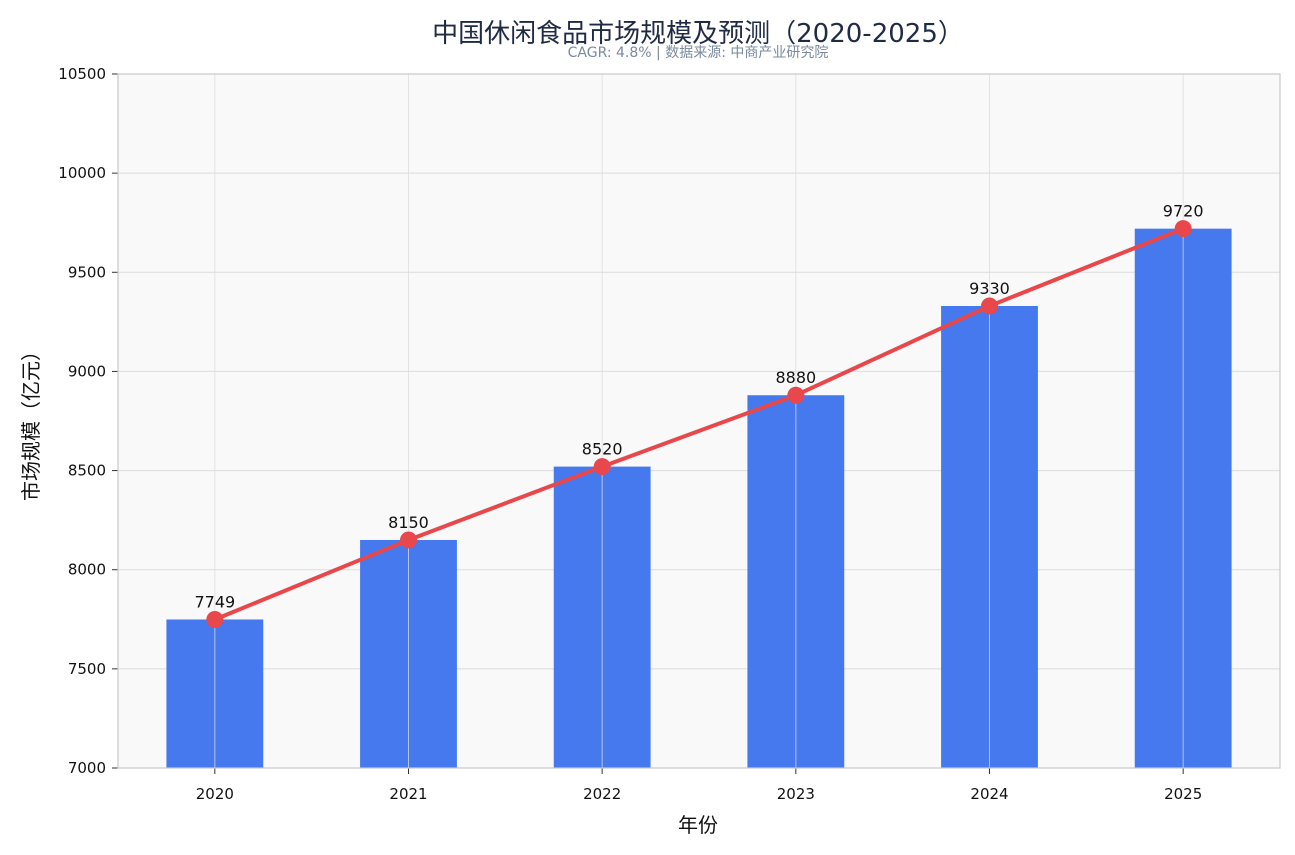  What do you see at coordinates (214, 601) in the screenshot?
I see `data-label-2020: 7749` at bounding box center [214, 601].